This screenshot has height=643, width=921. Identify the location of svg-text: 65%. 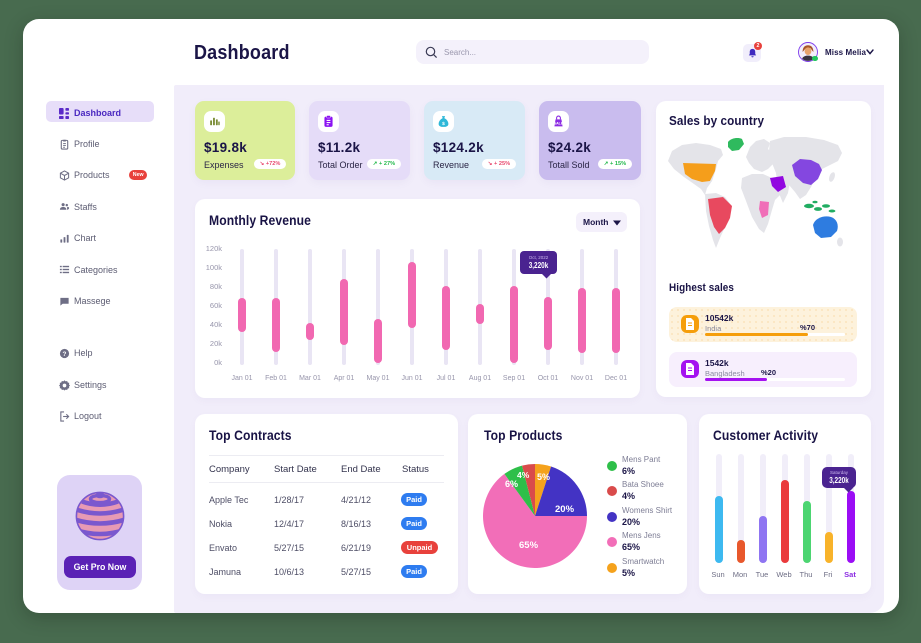
(529, 545).